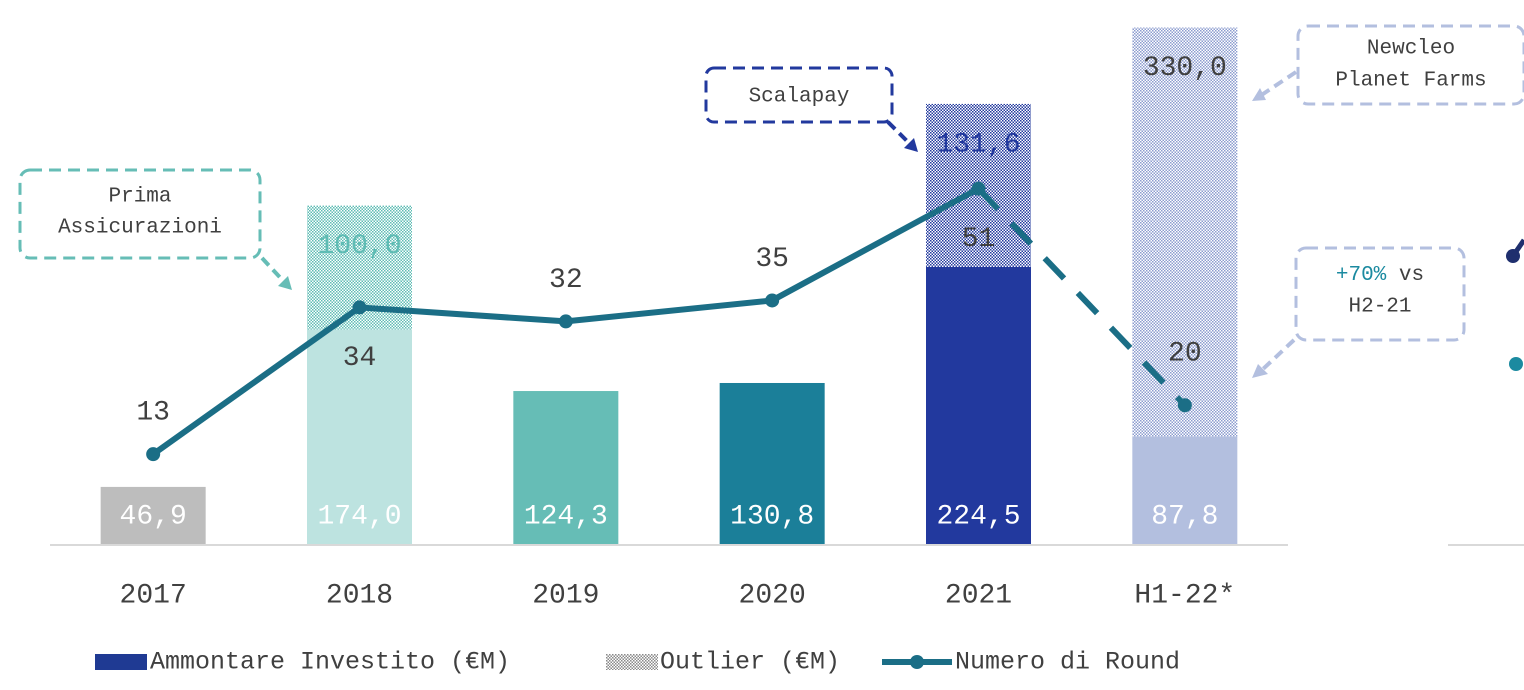  Describe the element at coordinates (1361, 275) in the screenshot. I see `highlight: +70%` at that location.